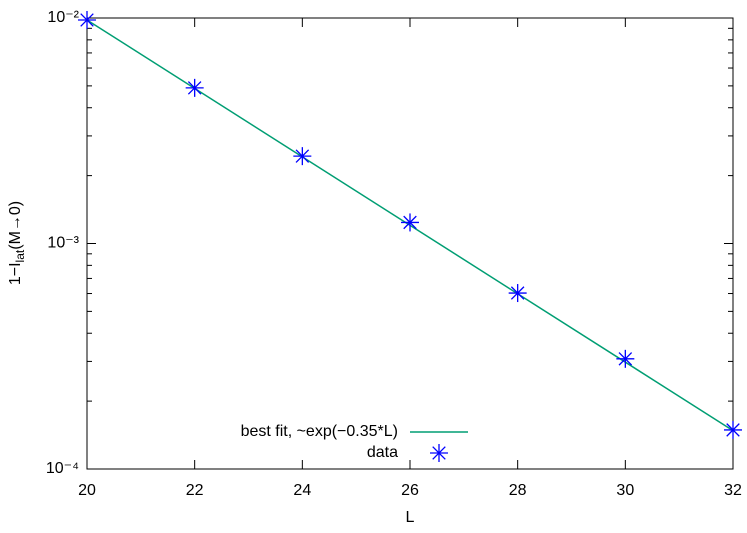 Image resolution: width=747 pixels, height=533 pixels. I want to click on x-tick-label: 24, so click(302, 490).